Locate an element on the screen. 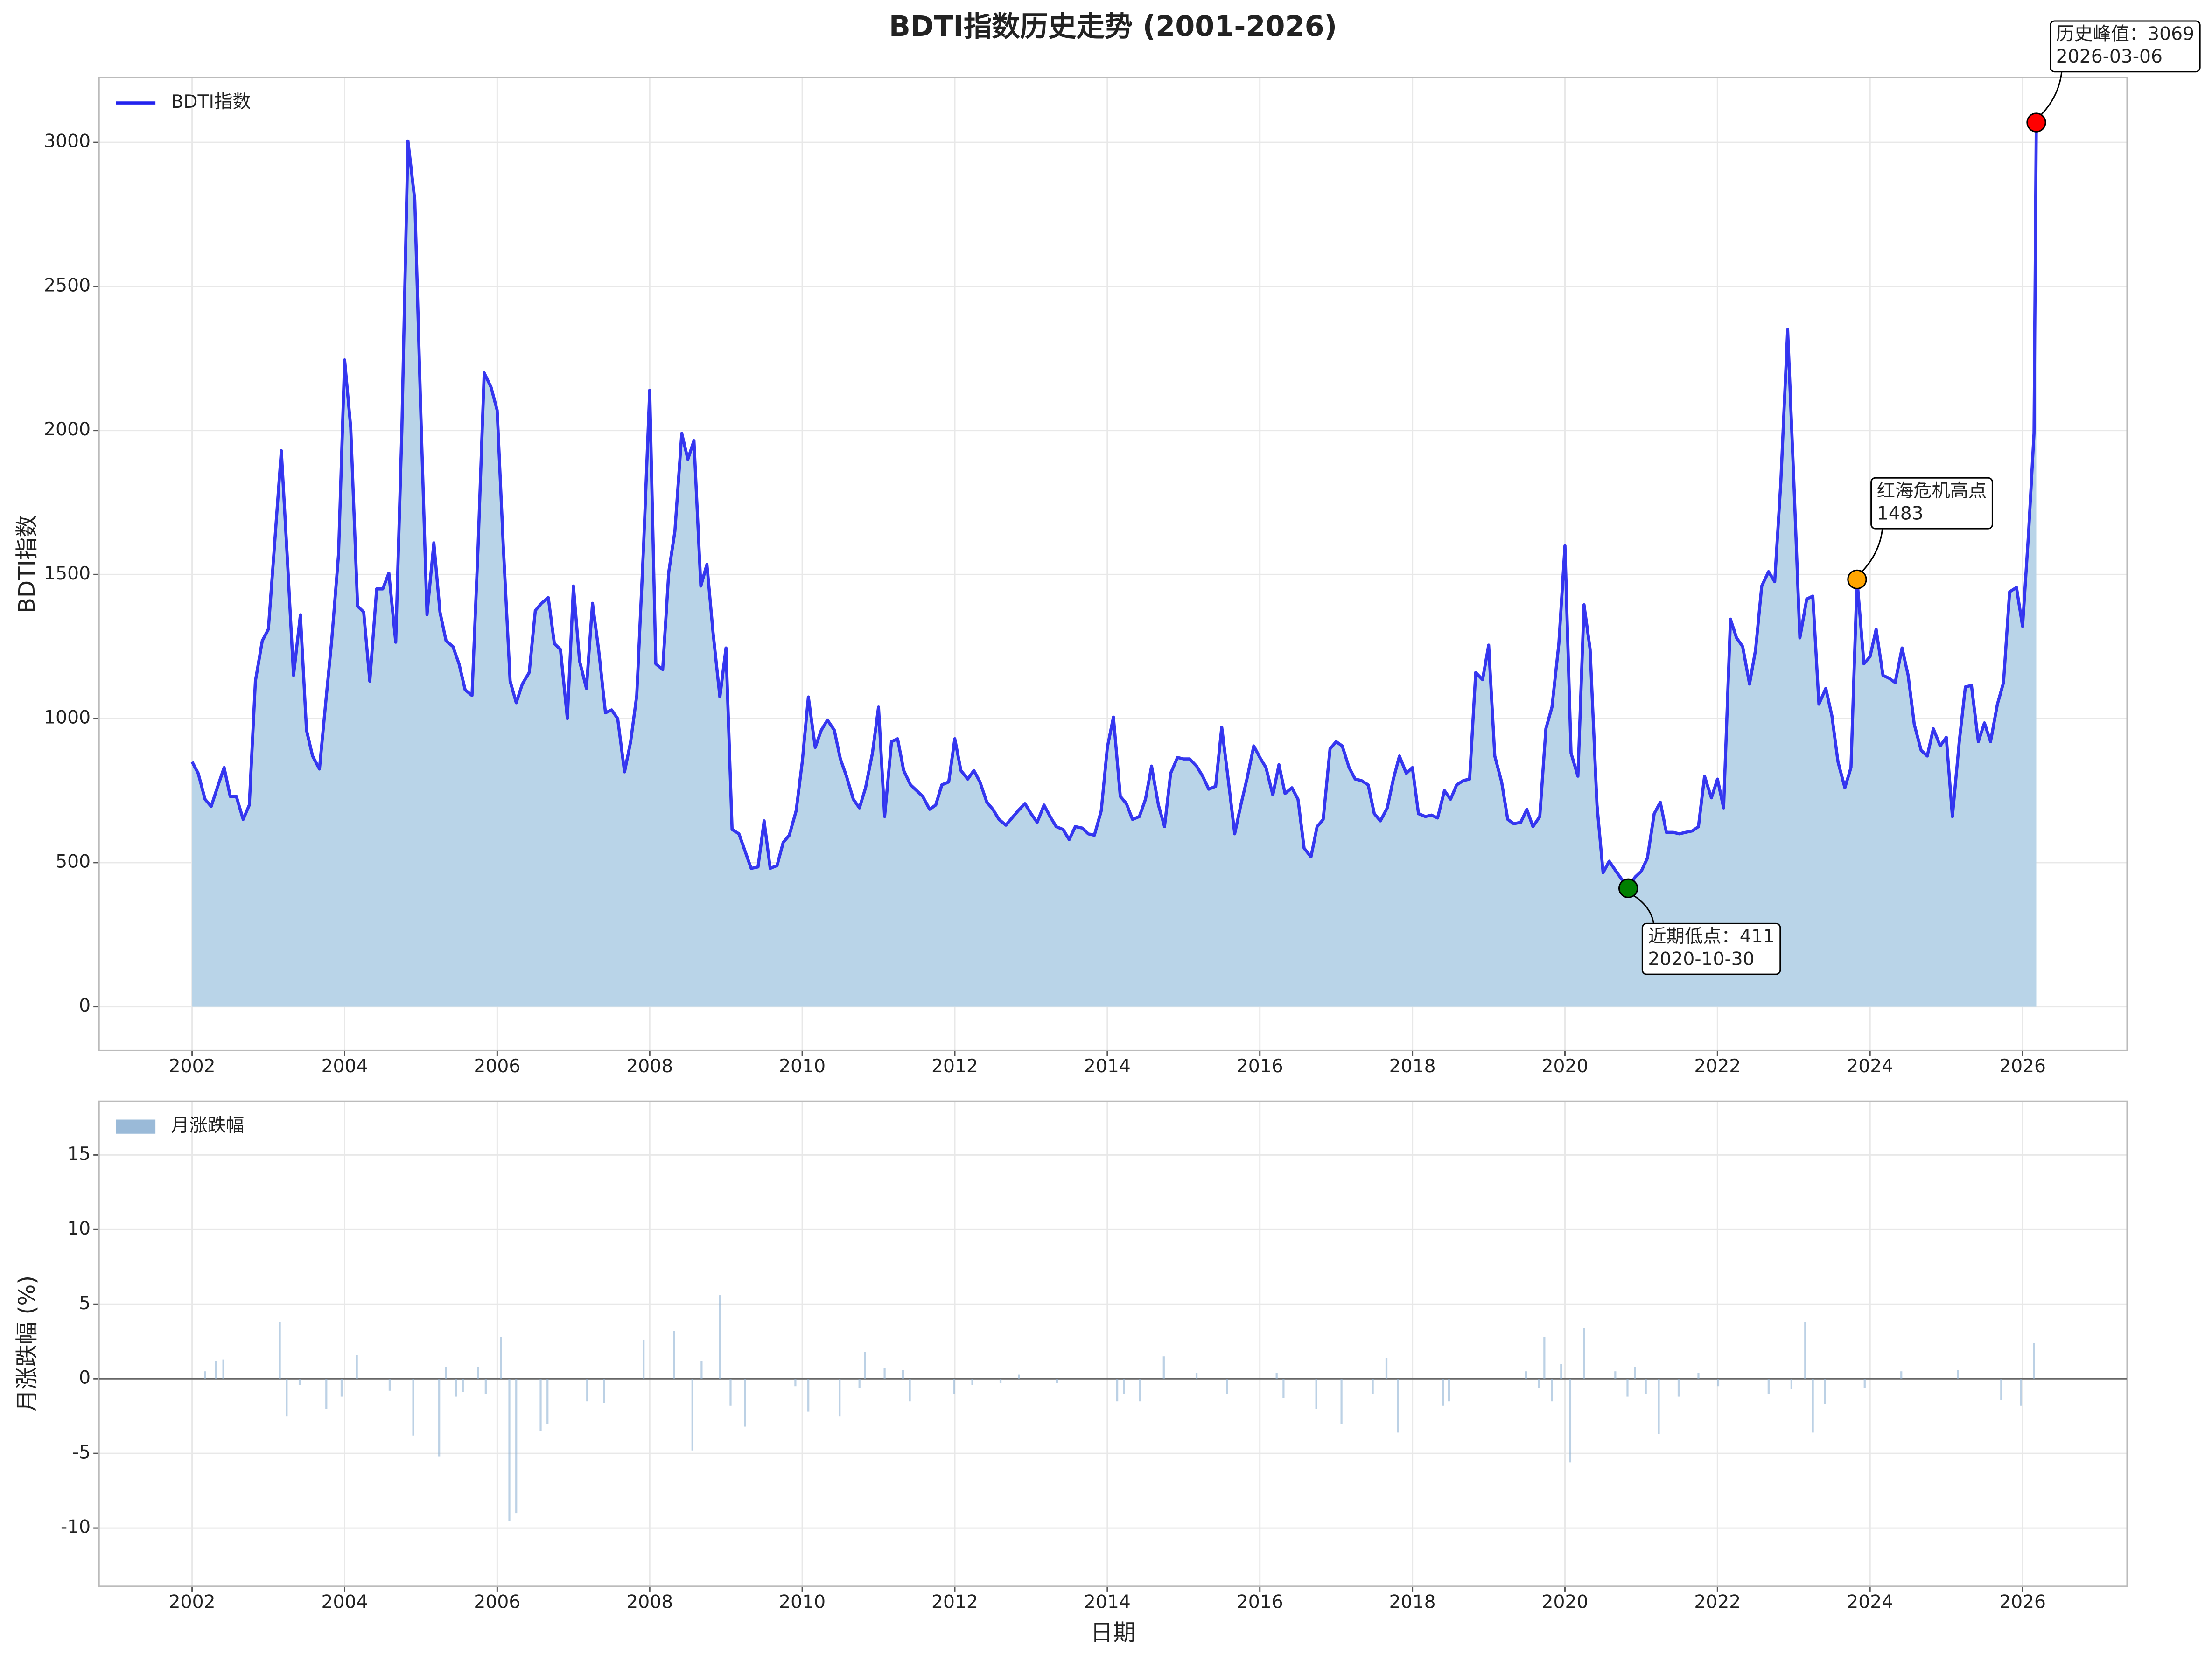  x-tick-label: 2018 is located at coordinates (1412, 1066).